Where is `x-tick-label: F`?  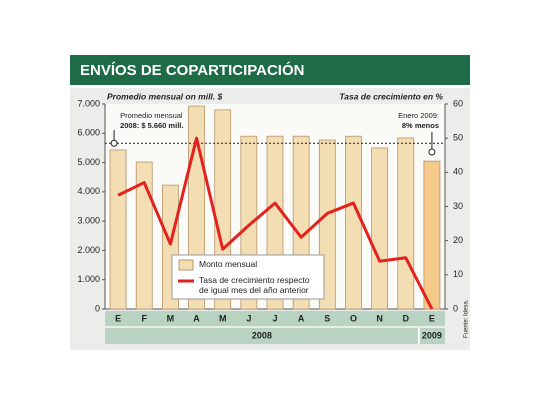
x-tick-label: F is located at coordinates (144, 318).